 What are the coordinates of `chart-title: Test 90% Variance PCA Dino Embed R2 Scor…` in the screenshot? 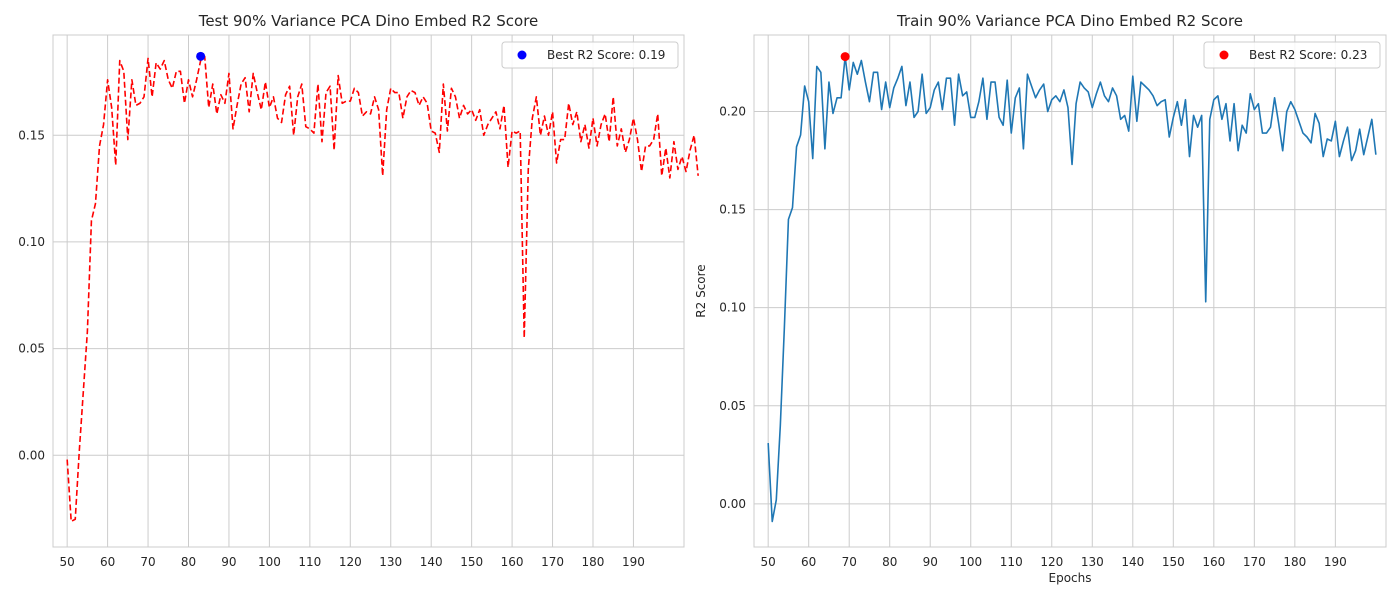 It's located at (368, 21).